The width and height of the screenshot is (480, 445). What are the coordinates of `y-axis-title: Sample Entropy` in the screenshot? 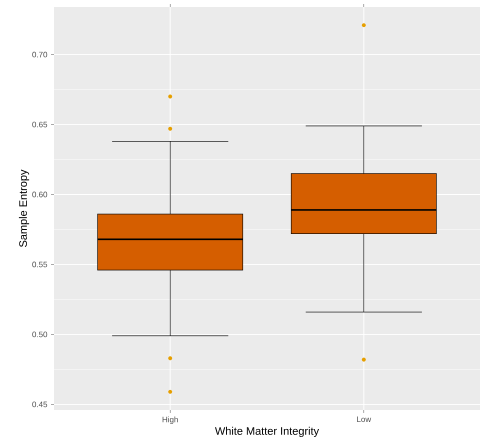 It's located at (24, 208).